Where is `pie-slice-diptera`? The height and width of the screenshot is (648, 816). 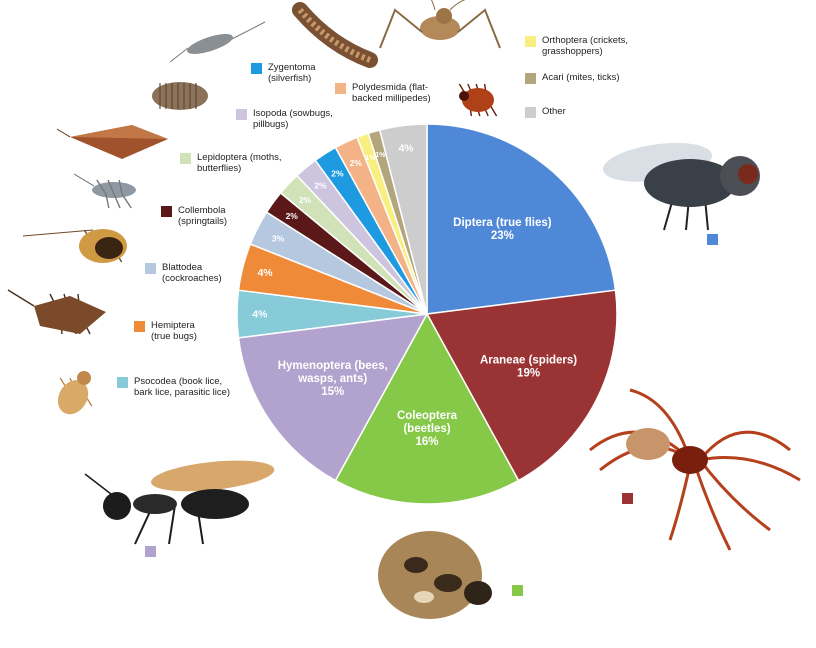 pie-slice-diptera is located at coordinates (521, 219).